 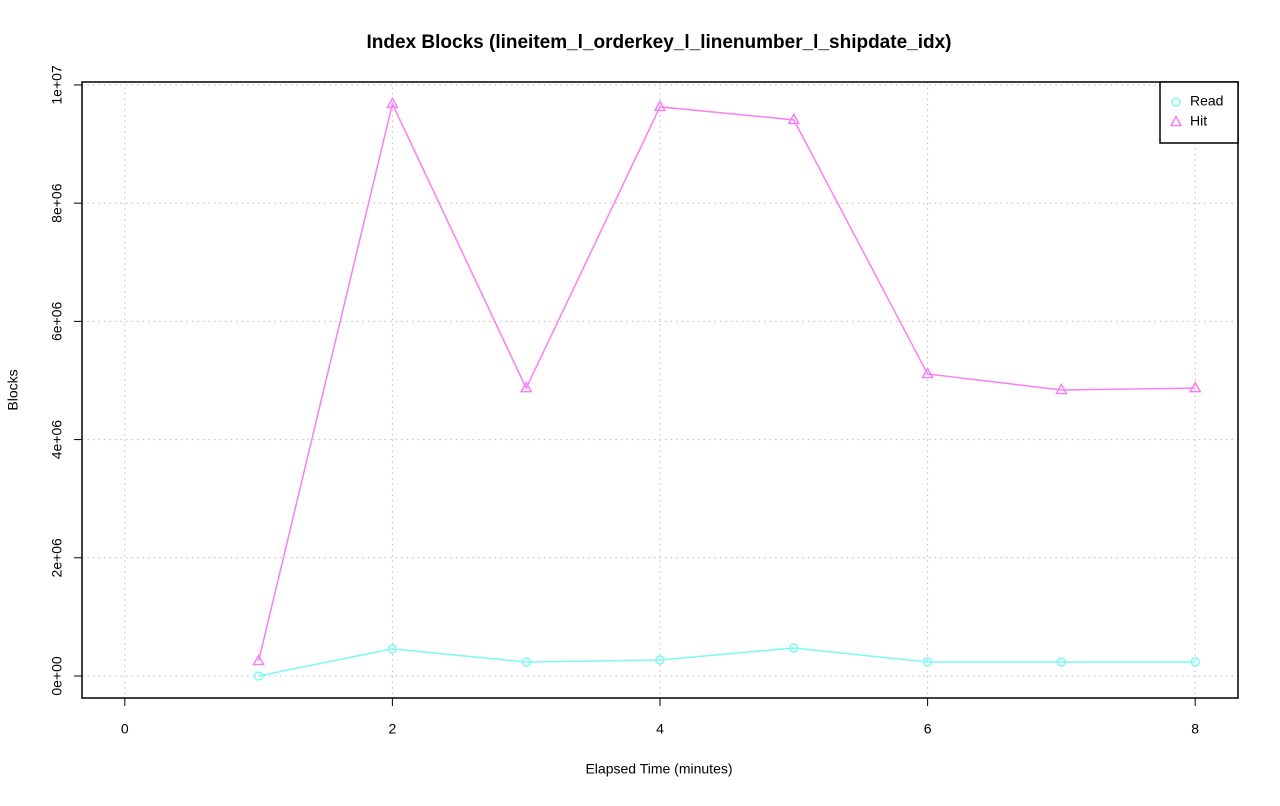 What do you see at coordinates (57, 203) in the screenshot?
I see `y-tick-label: 8e+06` at bounding box center [57, 203].